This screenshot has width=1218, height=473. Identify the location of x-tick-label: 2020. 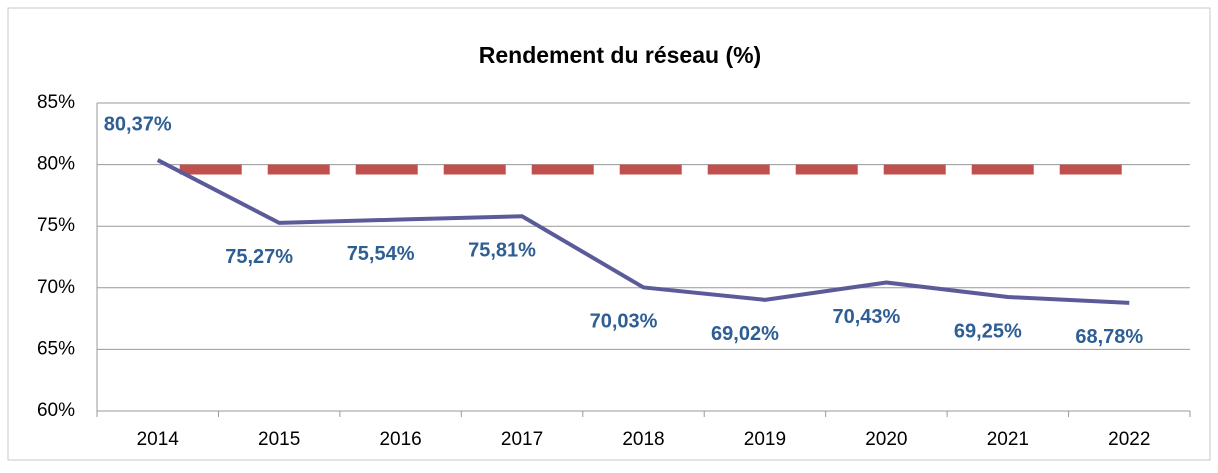
(886, 439).